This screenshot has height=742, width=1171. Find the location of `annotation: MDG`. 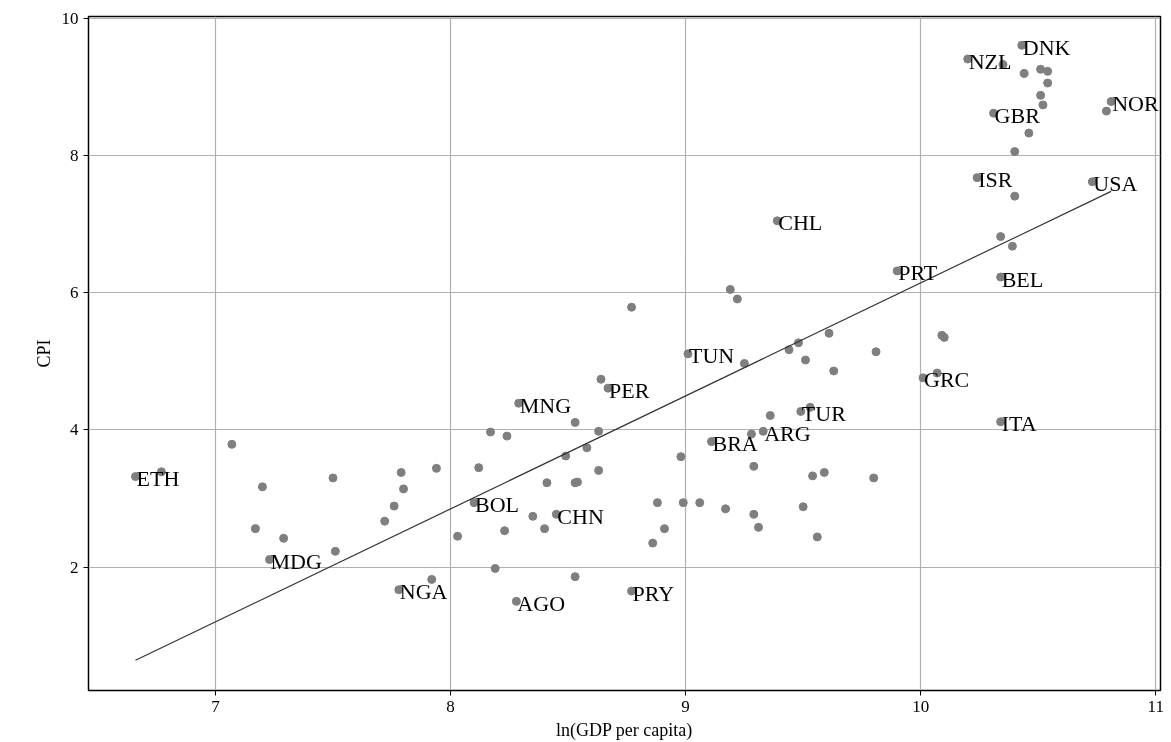

annotation: MDG is located at coordinates (296, 562).